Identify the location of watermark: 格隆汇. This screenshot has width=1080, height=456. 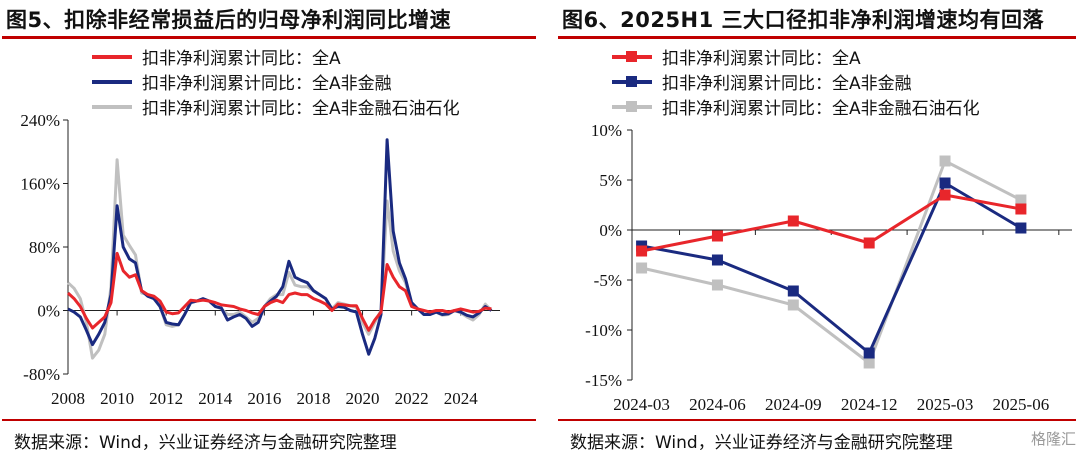
(1053, 439).